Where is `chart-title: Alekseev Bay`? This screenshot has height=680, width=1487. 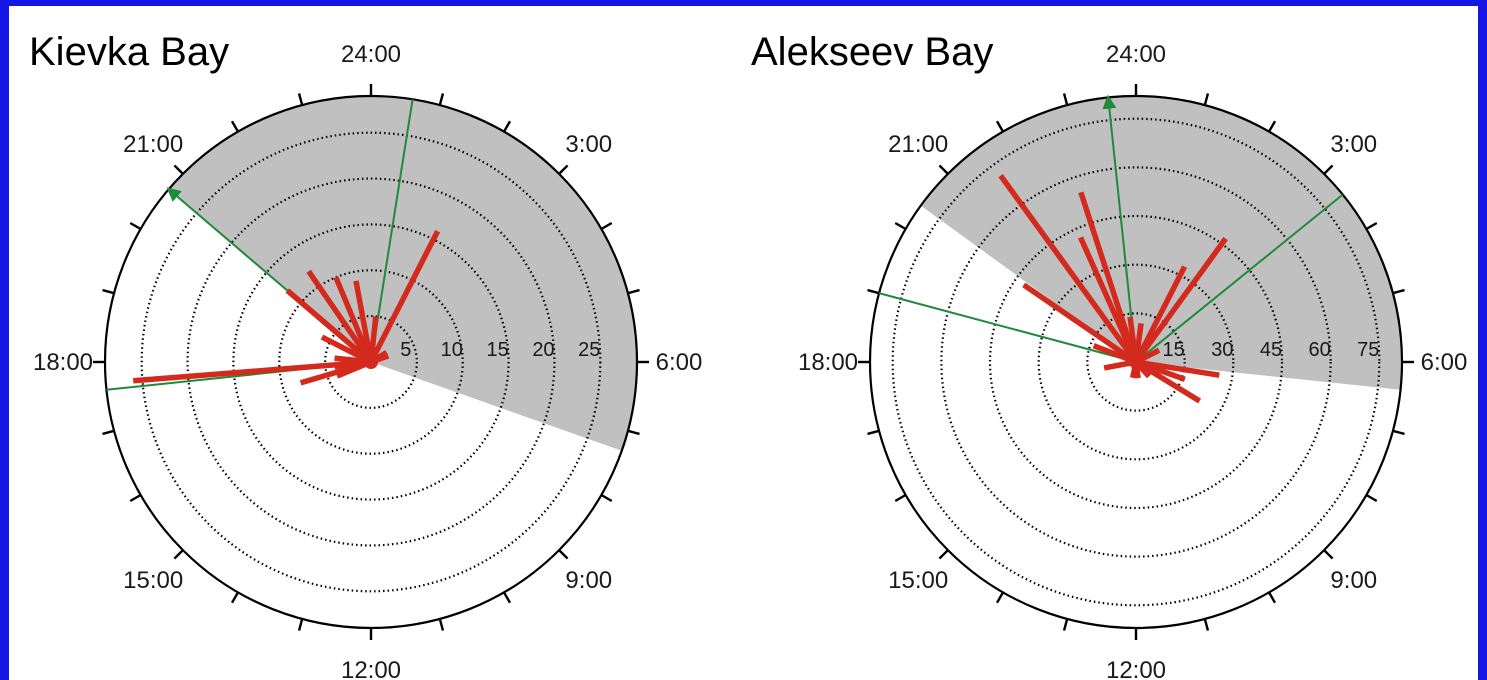 chart-title: Alekseev Bay is located at coordinates (872, 52).